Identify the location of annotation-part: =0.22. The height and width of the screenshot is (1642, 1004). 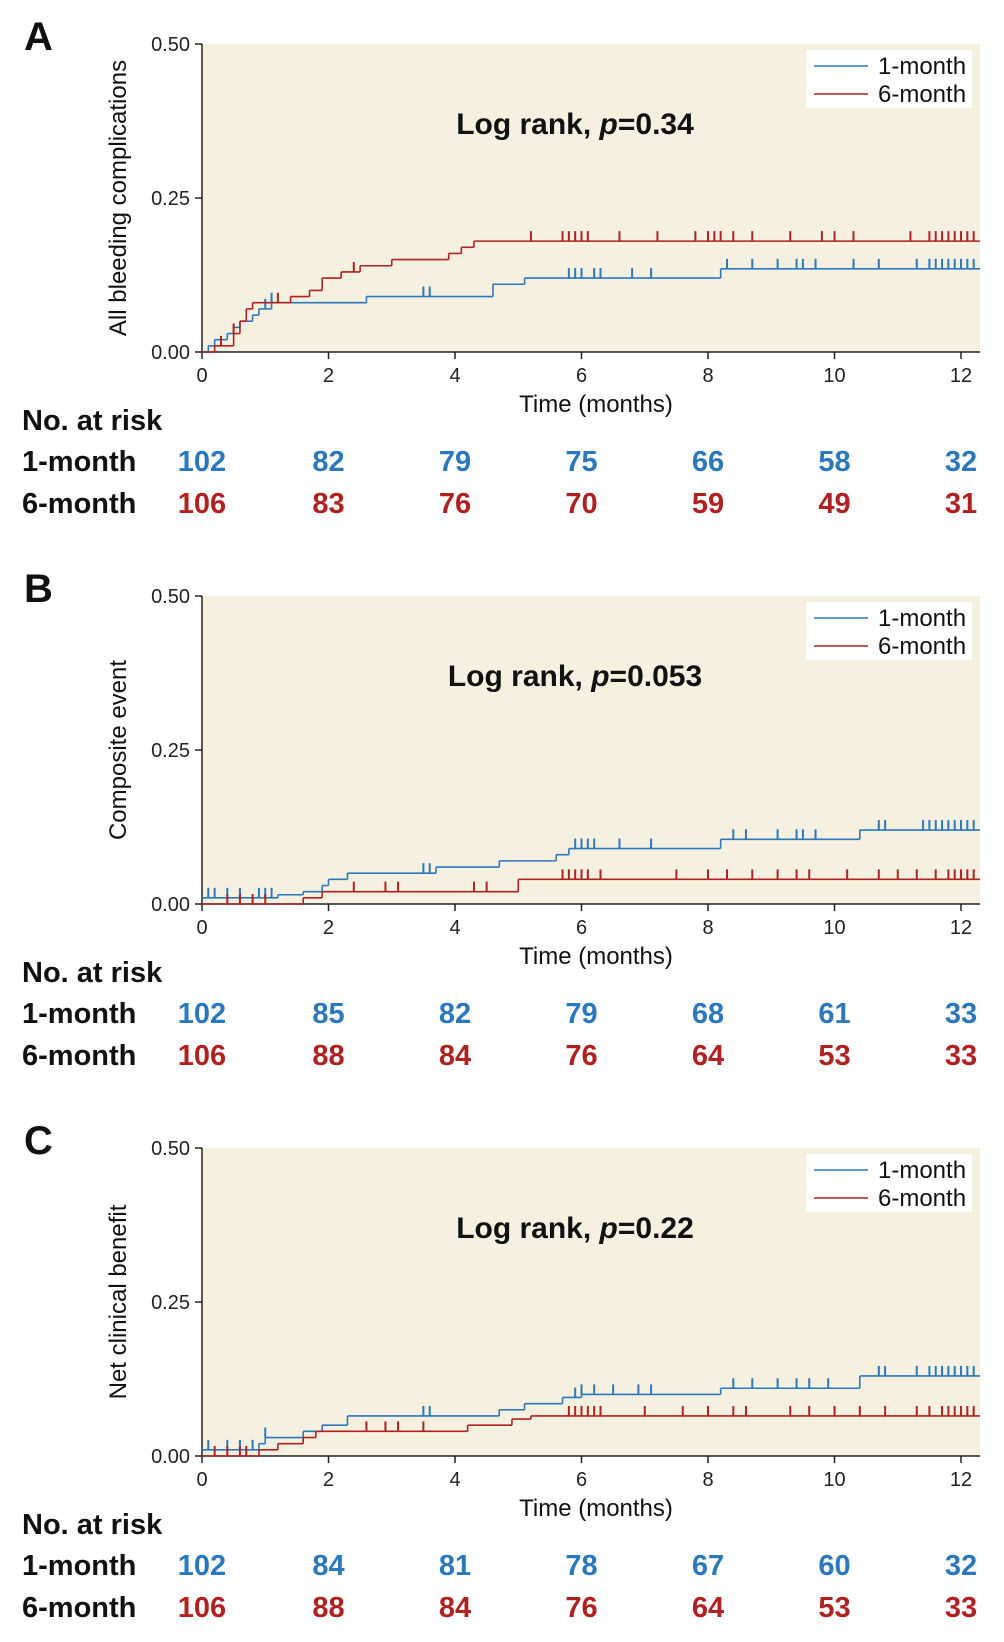
(656, 1228).